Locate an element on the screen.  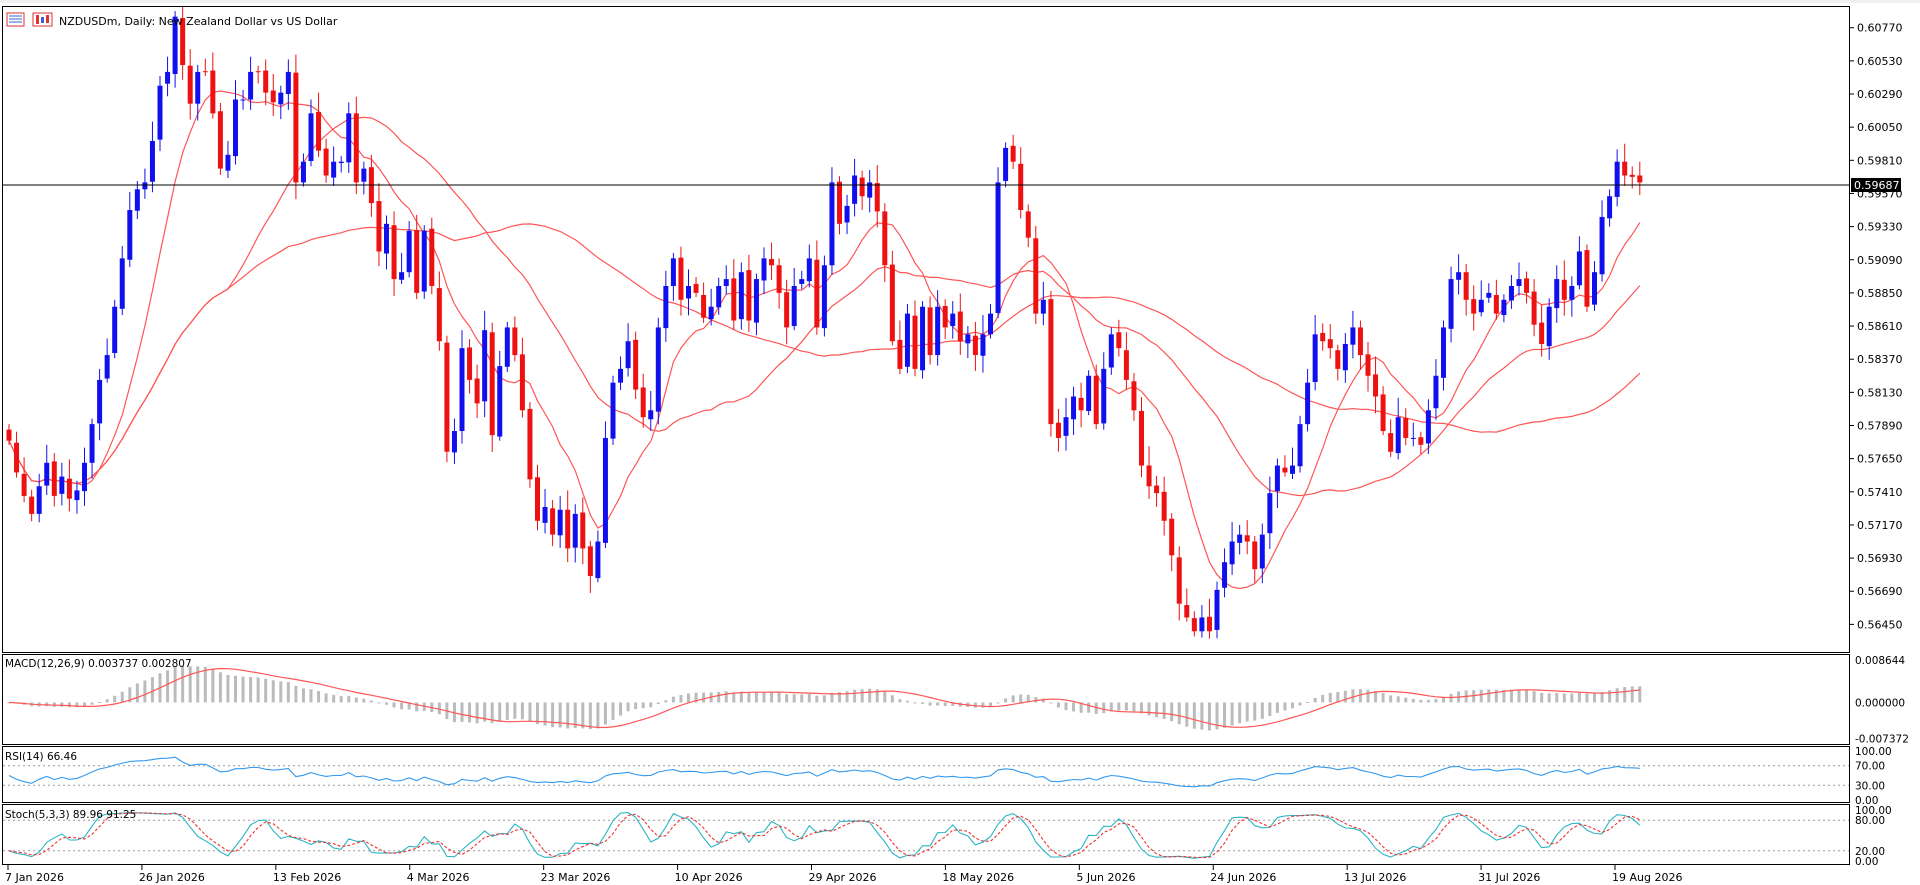
price-tick-label: 0.57410 is located at coordinates (1880, 492).